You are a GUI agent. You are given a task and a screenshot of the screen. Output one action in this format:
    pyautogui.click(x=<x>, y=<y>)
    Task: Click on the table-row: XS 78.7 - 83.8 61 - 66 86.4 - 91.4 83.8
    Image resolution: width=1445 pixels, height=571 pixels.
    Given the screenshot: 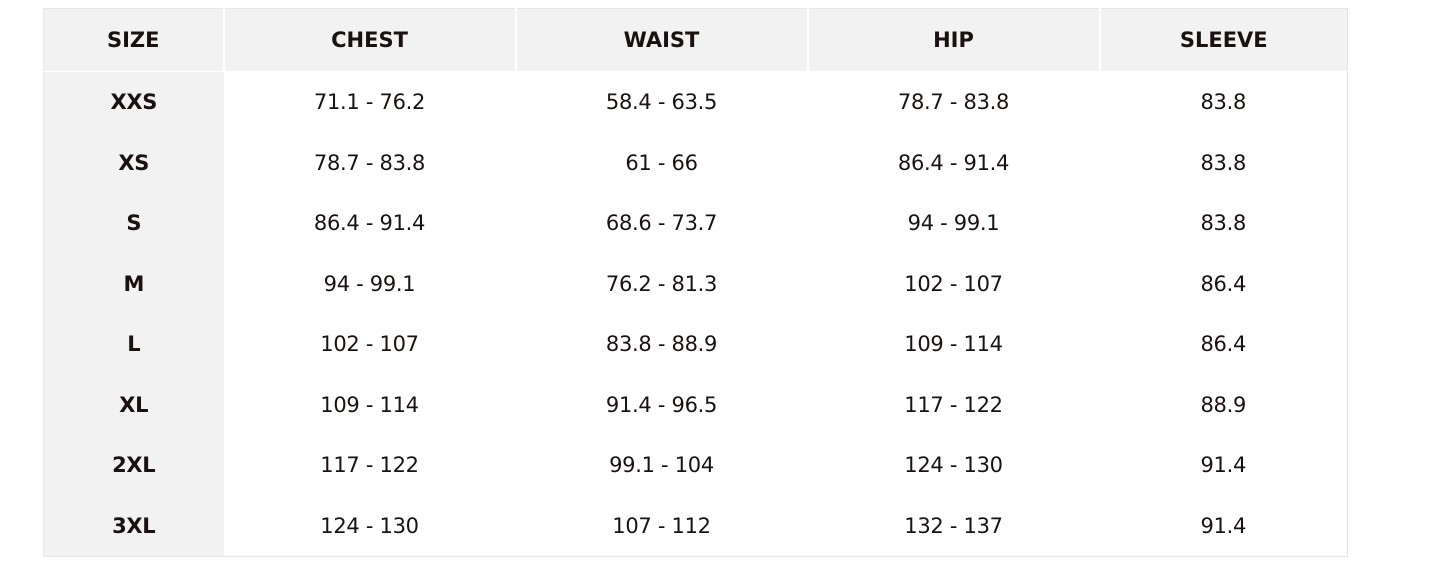 What is the action you would take?
    pyautogui.click(x=695, y=162)
    